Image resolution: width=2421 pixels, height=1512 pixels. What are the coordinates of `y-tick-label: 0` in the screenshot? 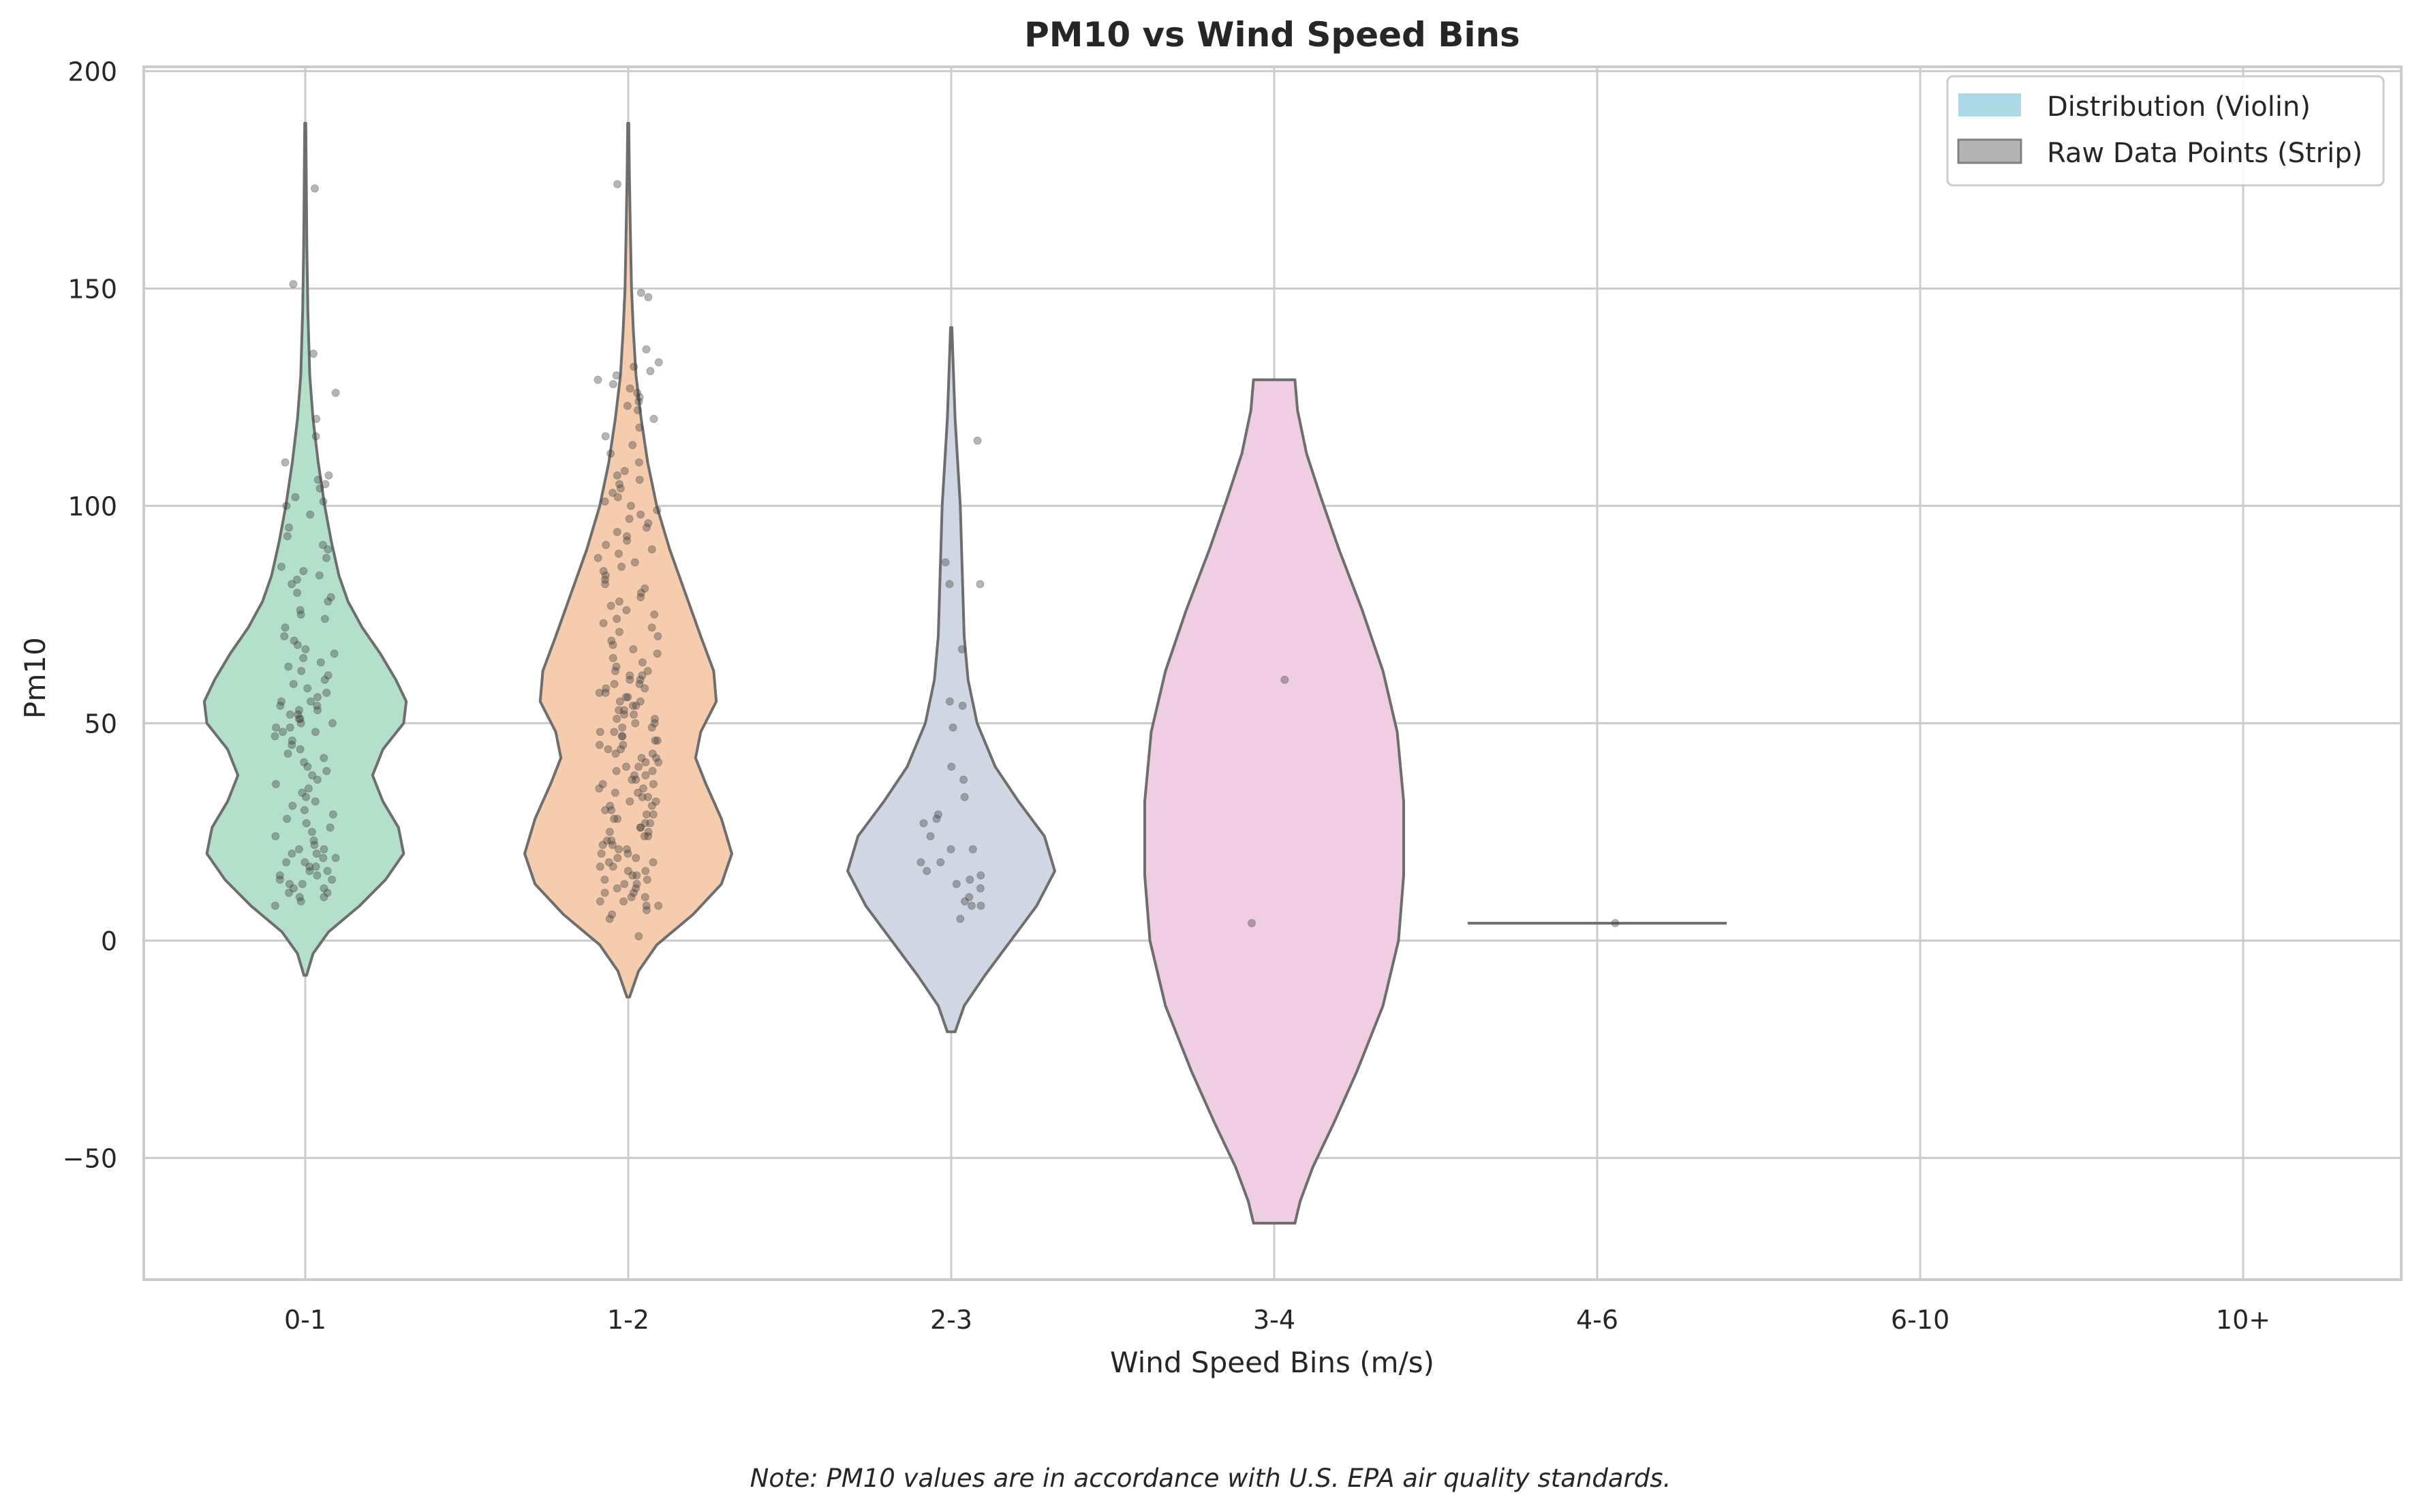 It's located at (109, 941).